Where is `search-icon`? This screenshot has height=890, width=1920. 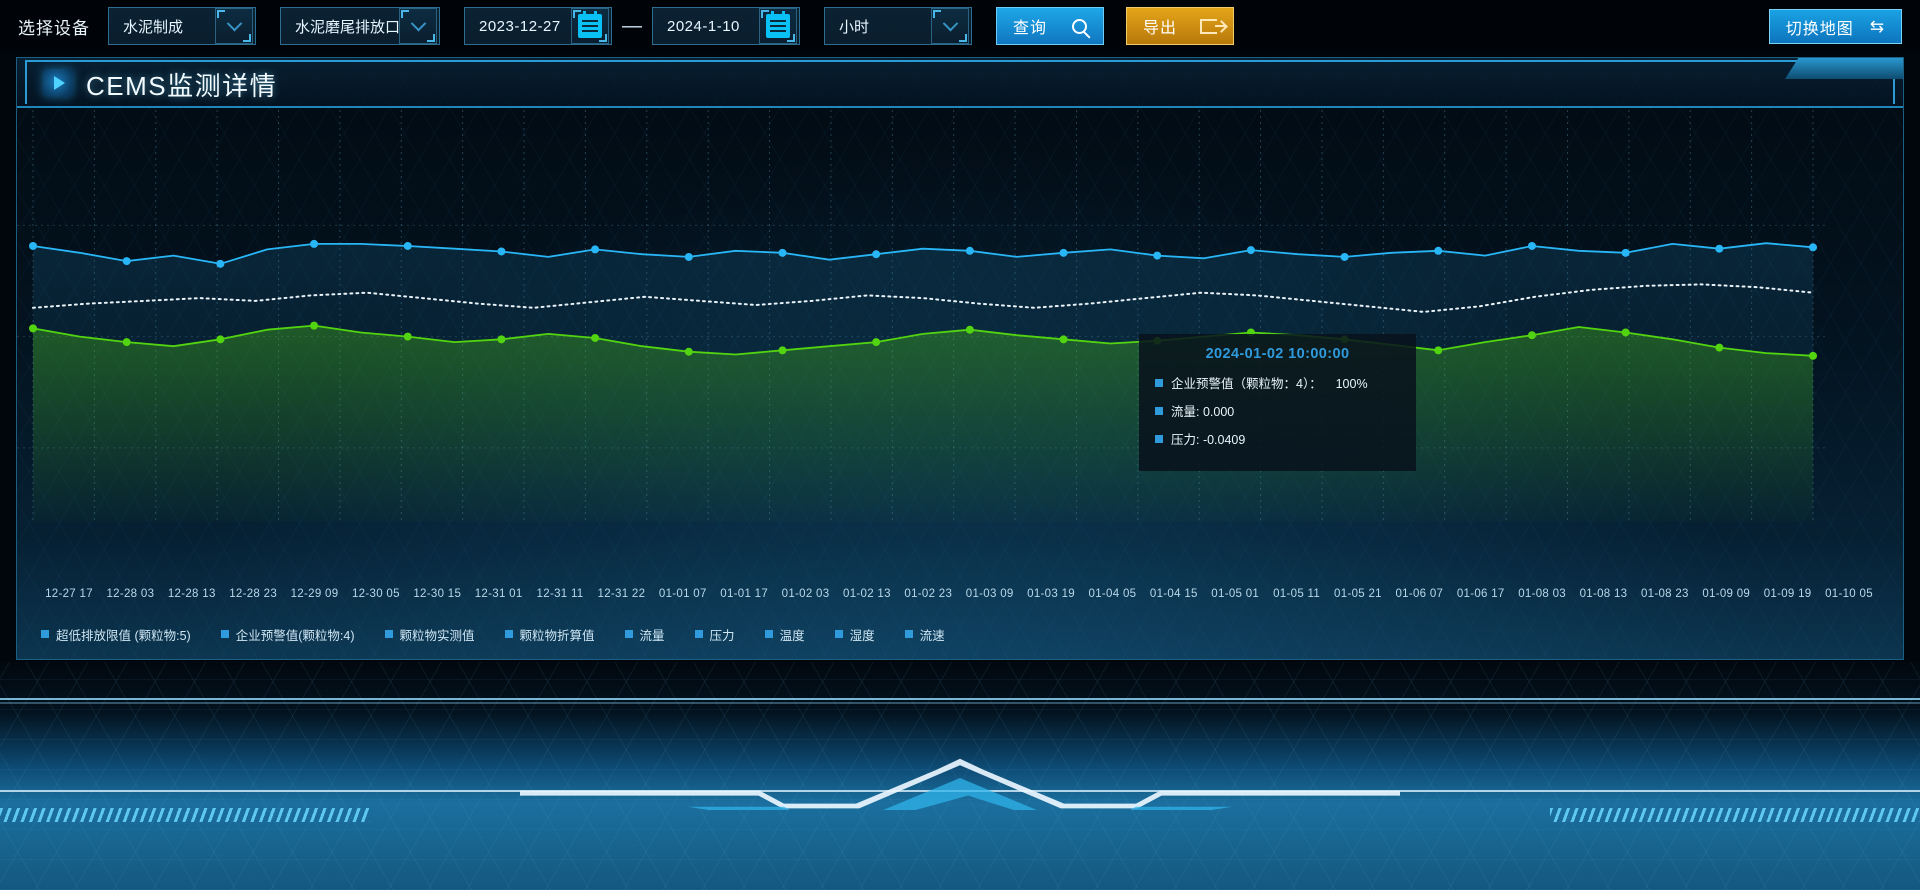
search-icon is located at coordinates (1079, 26).